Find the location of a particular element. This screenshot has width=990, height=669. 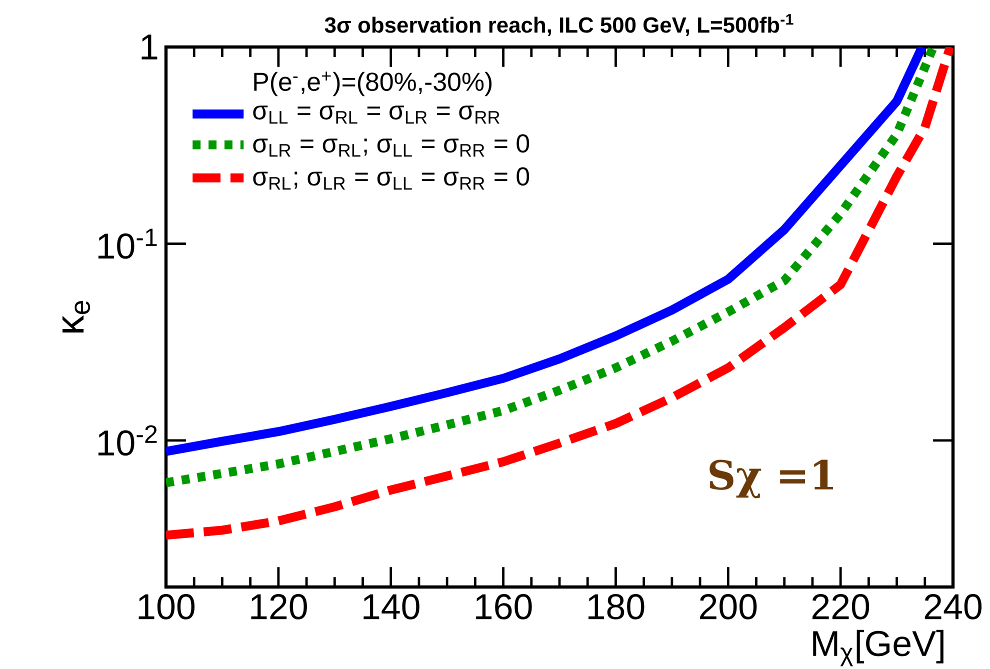

legend-title: P(e$^{-}$,e$^{+}$)=(80%,-30%) is located at coordinates (373, 84).